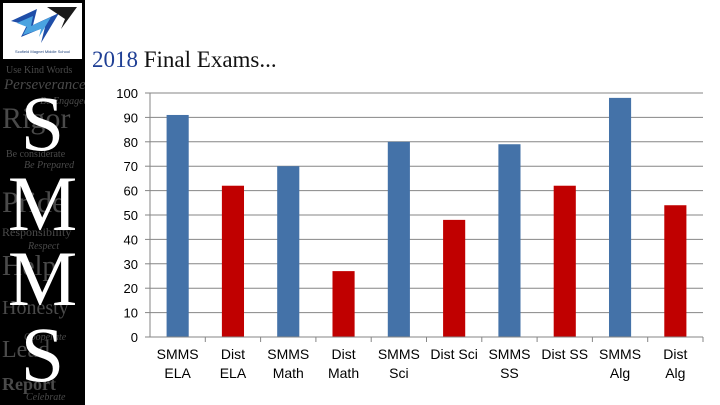 The height and width of the screenshot is (405, 720). What do you see at coordinates (131, 264) in the screenshot?
I see `y-tick-label: 30` at bounding box center [131, 264].